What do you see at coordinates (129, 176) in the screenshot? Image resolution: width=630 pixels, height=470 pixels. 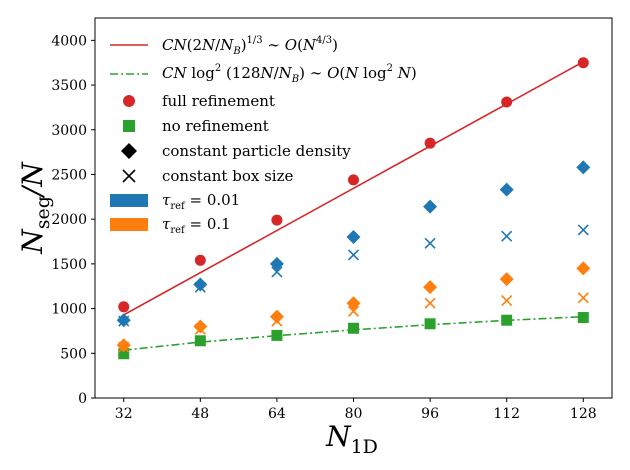 I see `legend-marker-cbs` at bounding box center [129, 176].